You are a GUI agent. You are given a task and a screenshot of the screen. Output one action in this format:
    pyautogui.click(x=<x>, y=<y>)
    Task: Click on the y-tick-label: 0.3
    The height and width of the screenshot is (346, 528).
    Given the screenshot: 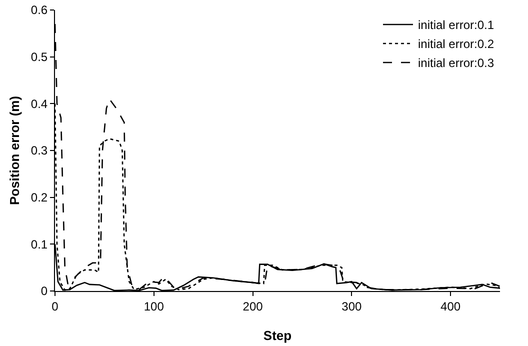 What is the action you would take?
    pyautogui.click(x=39, y=151)
    